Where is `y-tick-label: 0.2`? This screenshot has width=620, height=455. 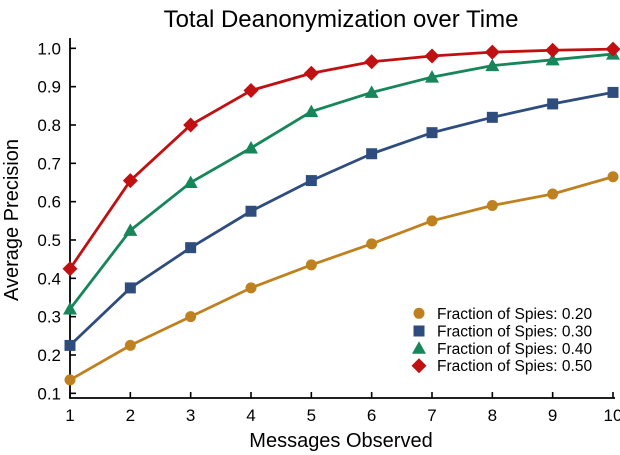 y-tick-label: 0.2 is located at coordinates (49, 355).